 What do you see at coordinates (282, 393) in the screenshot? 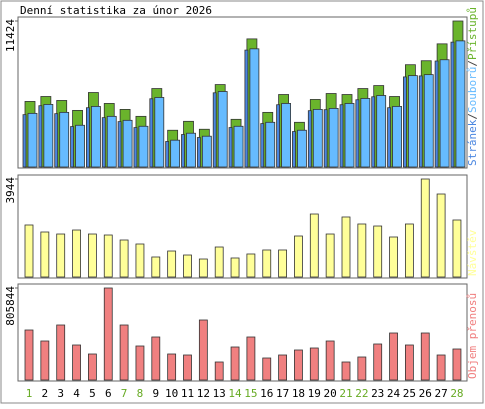
I see `x-tick-label: 17` at bounding box center [282, 393].